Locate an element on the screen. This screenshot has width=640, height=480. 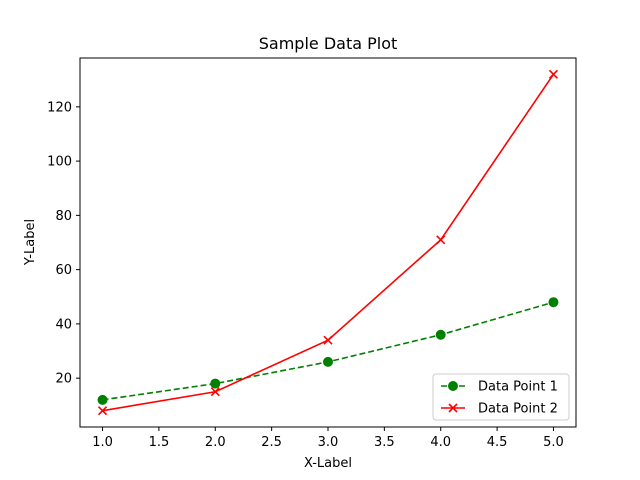
legend-box is located at coordinates (501, 397).